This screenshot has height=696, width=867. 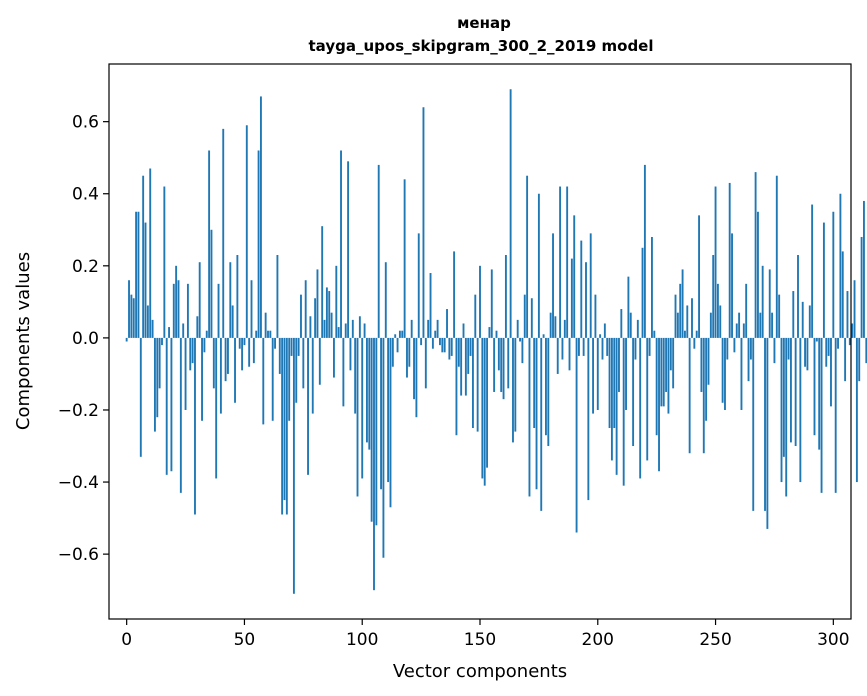 I want to click on chart-title: менар, so click(x=484, y=23).